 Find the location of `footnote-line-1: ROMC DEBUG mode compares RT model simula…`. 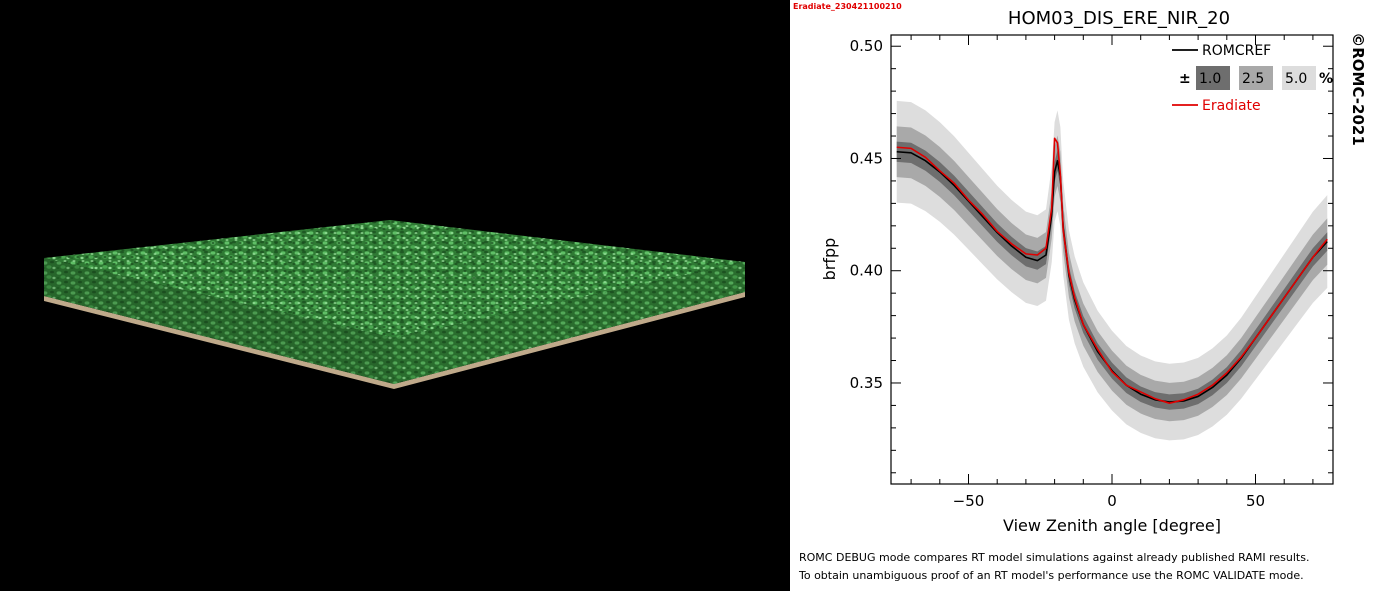

footnote-line-1: ROMC DEBUG mode compares RT model simula… is located at coordinates (1054, 557).